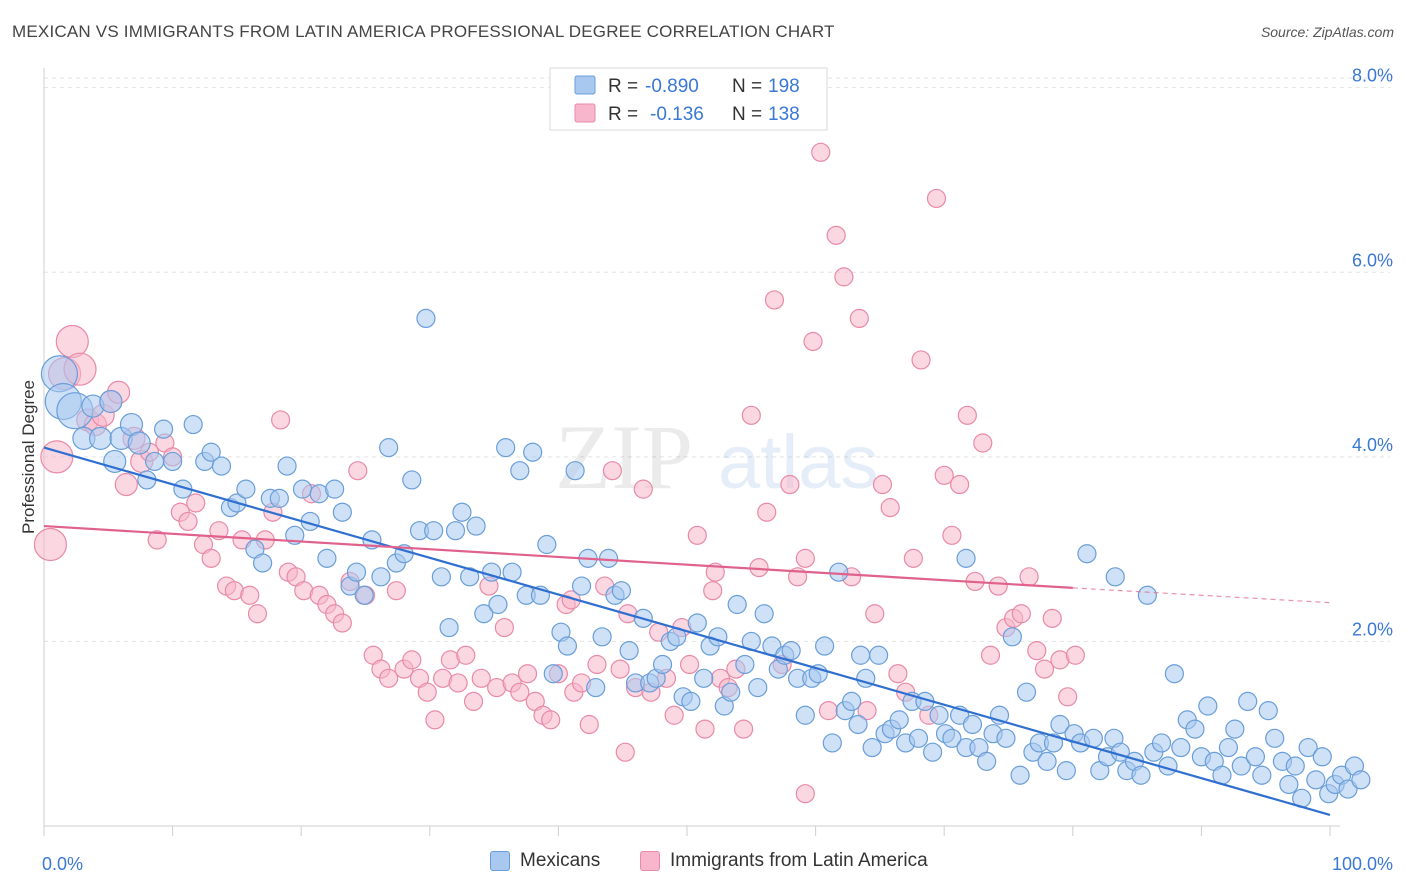  What do you see at coordinates (717, 457) in the screenshot?
I see `watermark: ZIP atlas` at bounding box center [717, 457].